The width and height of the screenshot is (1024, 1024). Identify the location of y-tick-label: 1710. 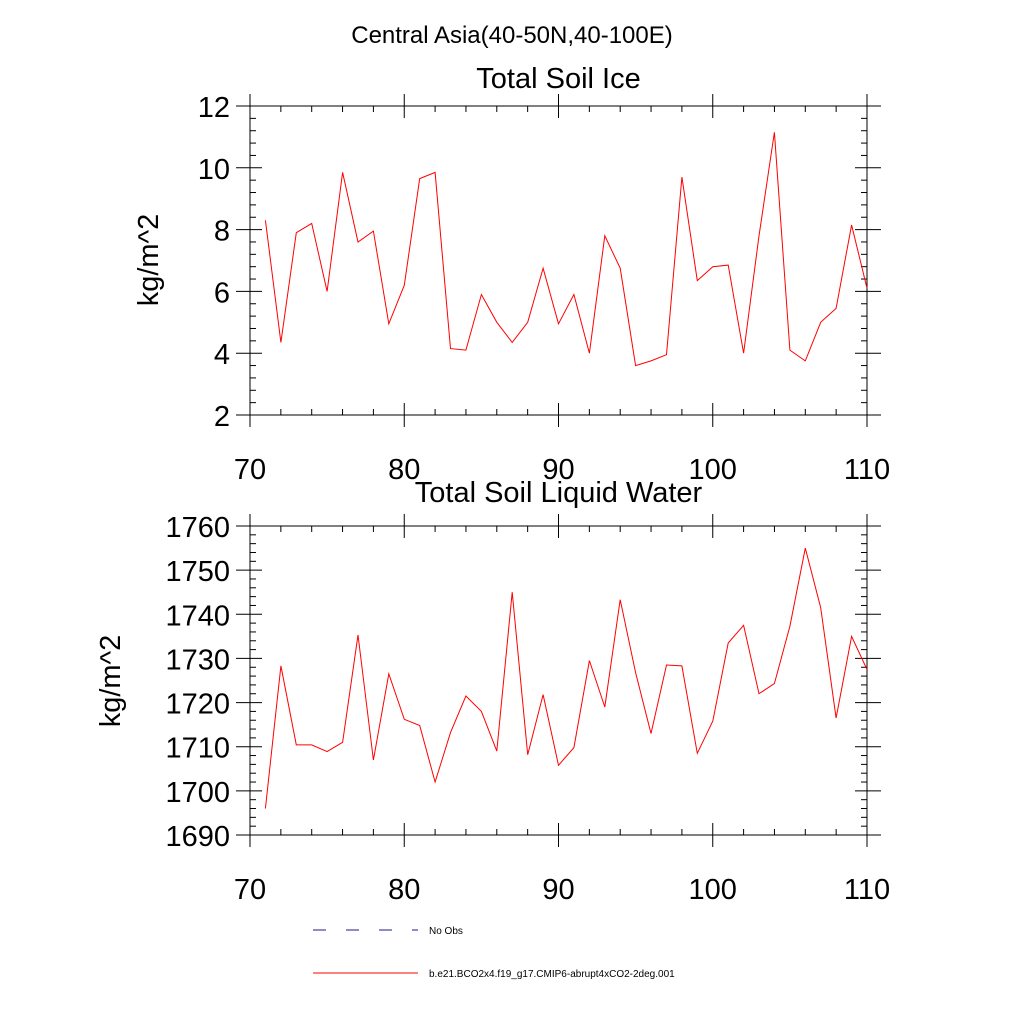
(197, 749).